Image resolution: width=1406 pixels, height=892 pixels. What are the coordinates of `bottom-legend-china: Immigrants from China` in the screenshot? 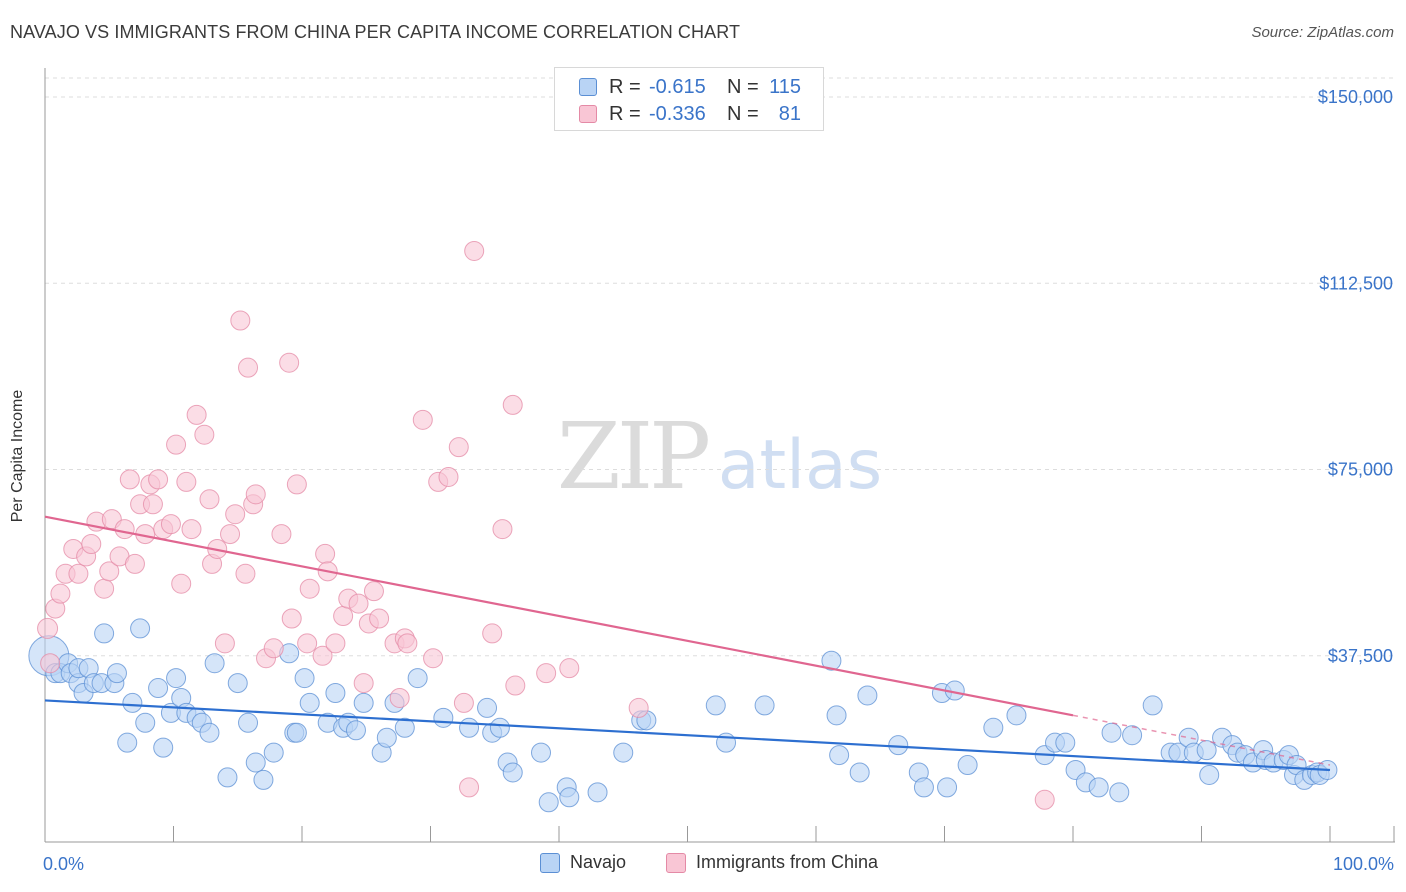 It's located at (772, 862).